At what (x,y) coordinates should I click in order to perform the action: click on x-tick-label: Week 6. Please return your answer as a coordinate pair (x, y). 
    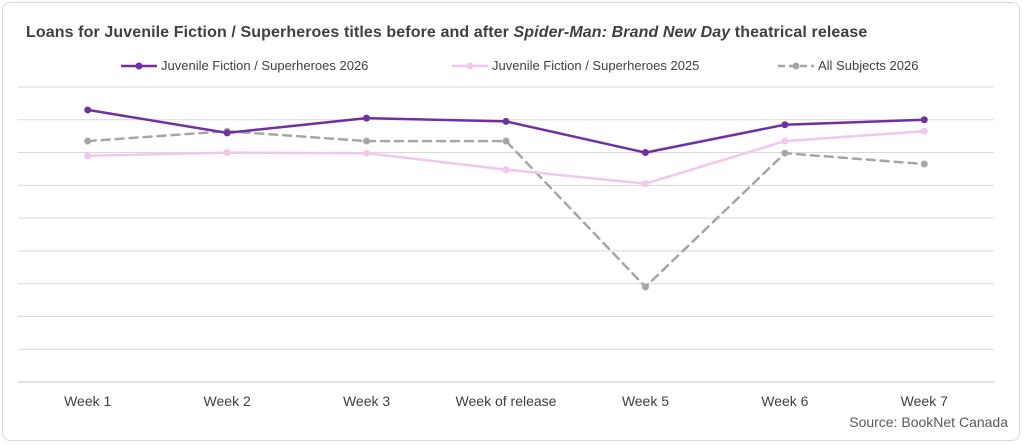
    Looking at the image, I should click on (784, 401).